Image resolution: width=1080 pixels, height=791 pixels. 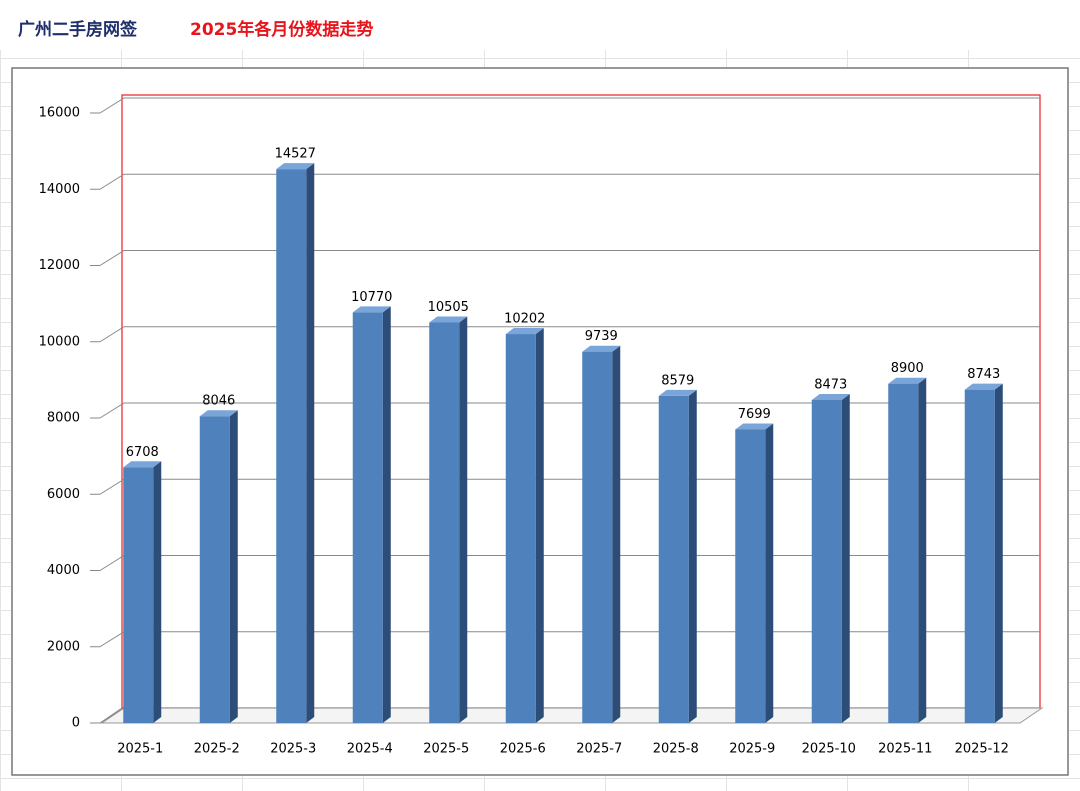 What do you see at coordinates (140, 749) in the screenshot?
I see `x-tick-label: 2025-1` at bounding box center [140, 749].